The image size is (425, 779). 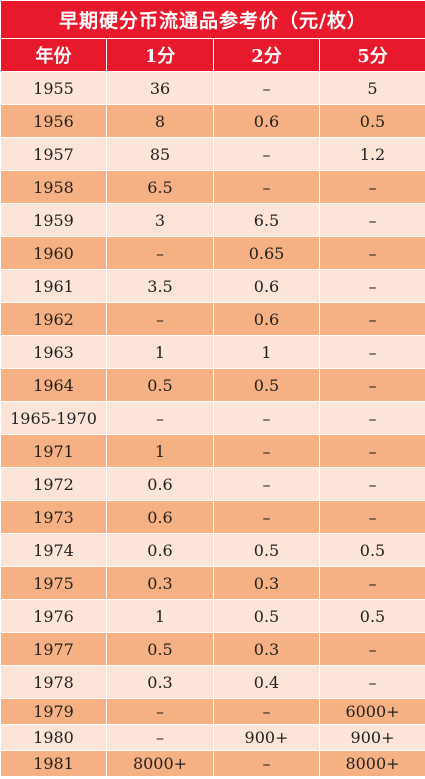 What do you see at coordinates (371, 737) in the screenshot?
I see `cell-5fen: 900+` at bounding box center [371, 737].